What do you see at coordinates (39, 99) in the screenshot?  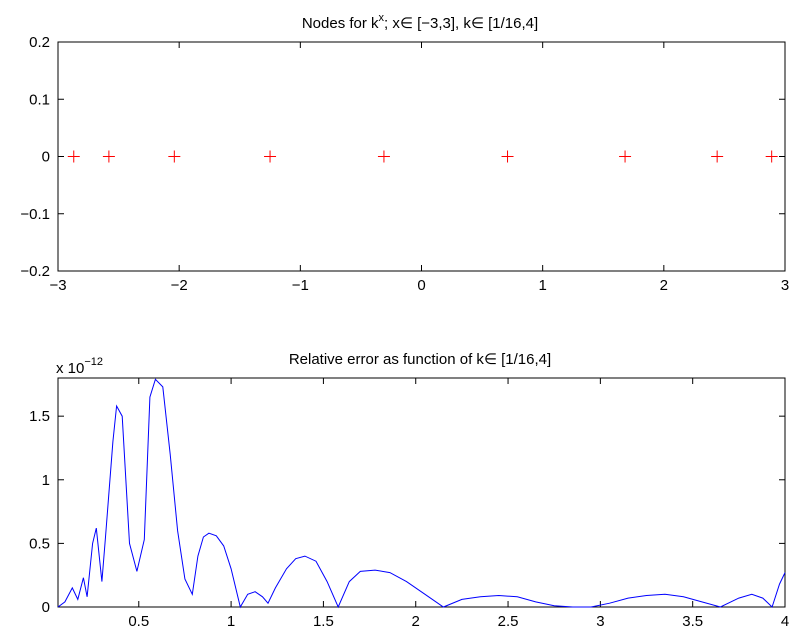 I see `nodes-y-tick-label: 0.1` at bounding box center [39, 99].